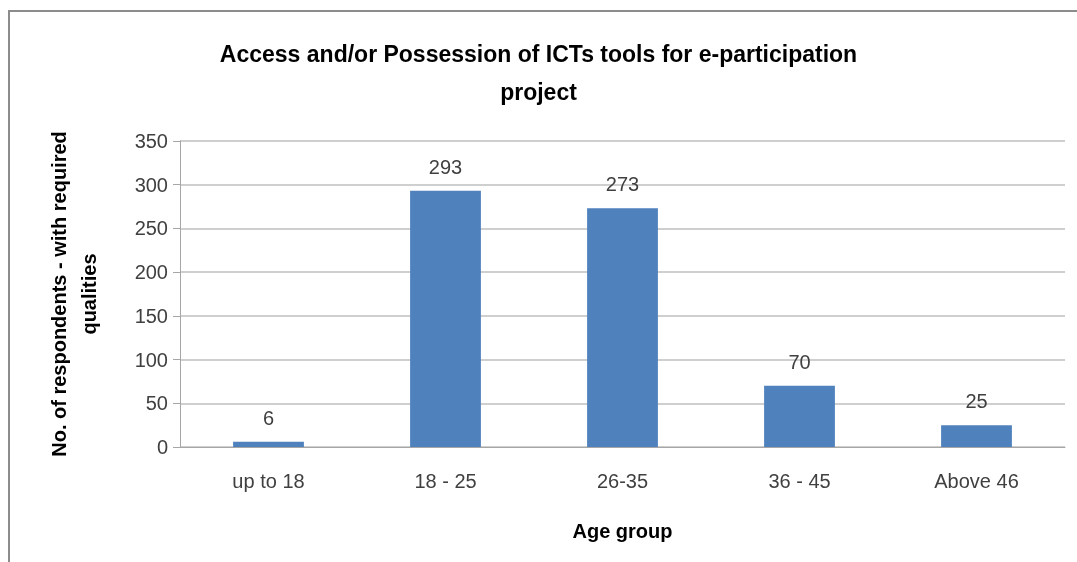 This screenshot has width=1077, height=562. Describe the element at coordinates (976, 481) in the screenshot. I see `x-tick-label: Above 46` at that location.